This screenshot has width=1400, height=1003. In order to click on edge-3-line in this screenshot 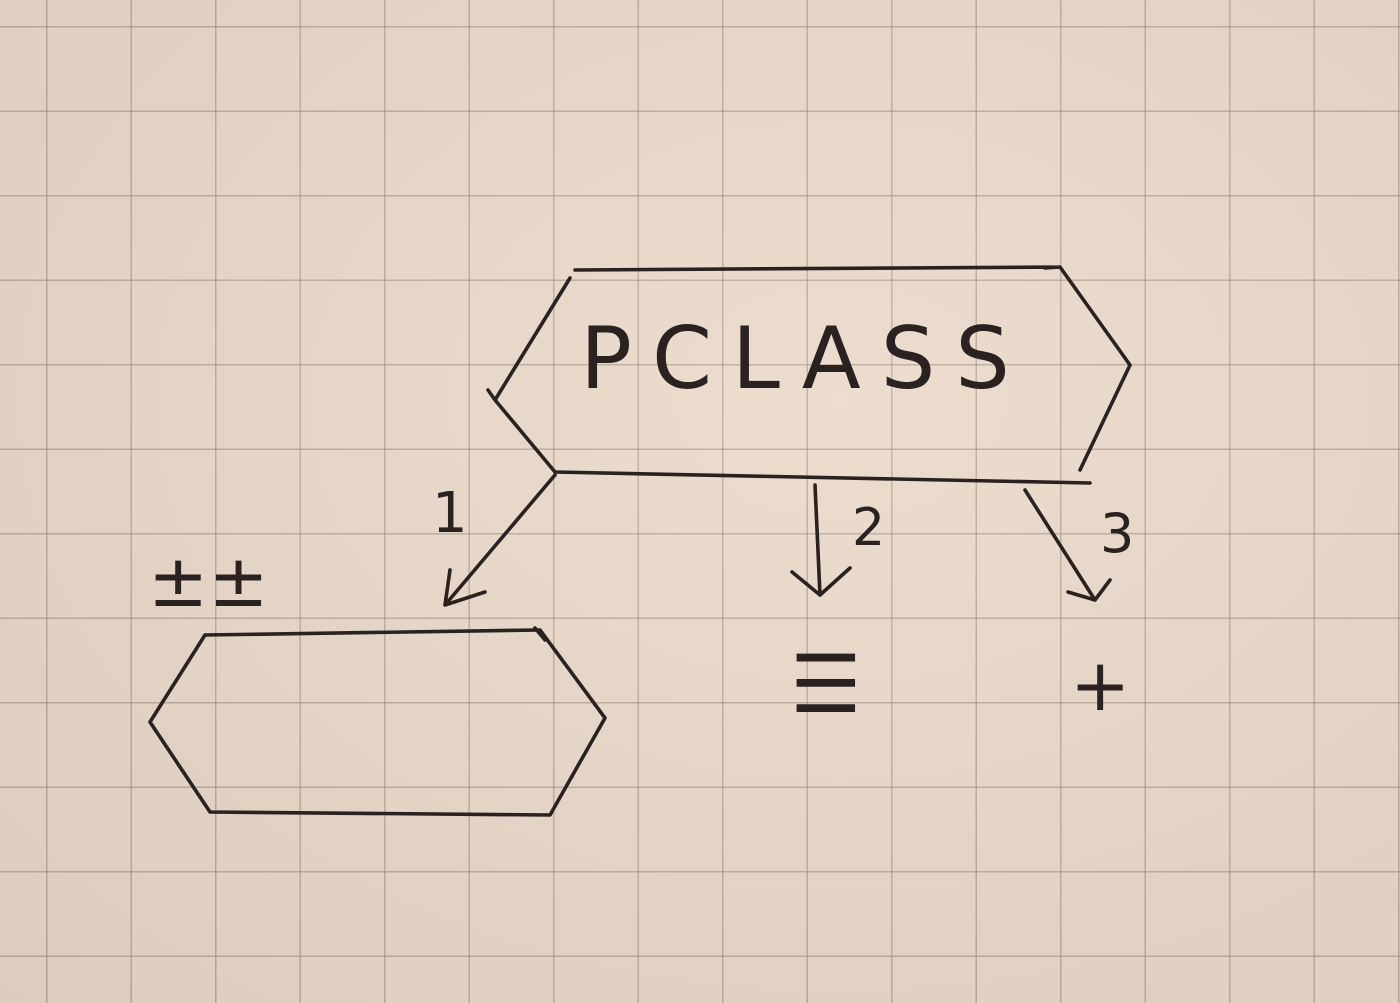, I will do `click(1067, 545)`.